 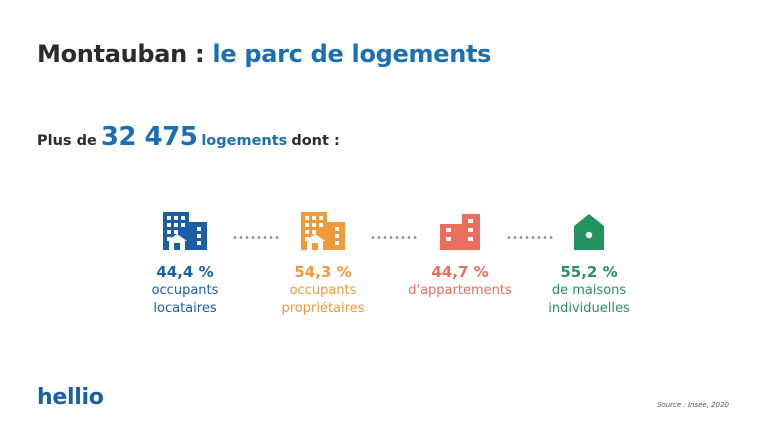 What do you see at coordinates (323, 272) in the screenshot?
I see `stat-percent: 54,3 %` at bounding box center [323, 272].